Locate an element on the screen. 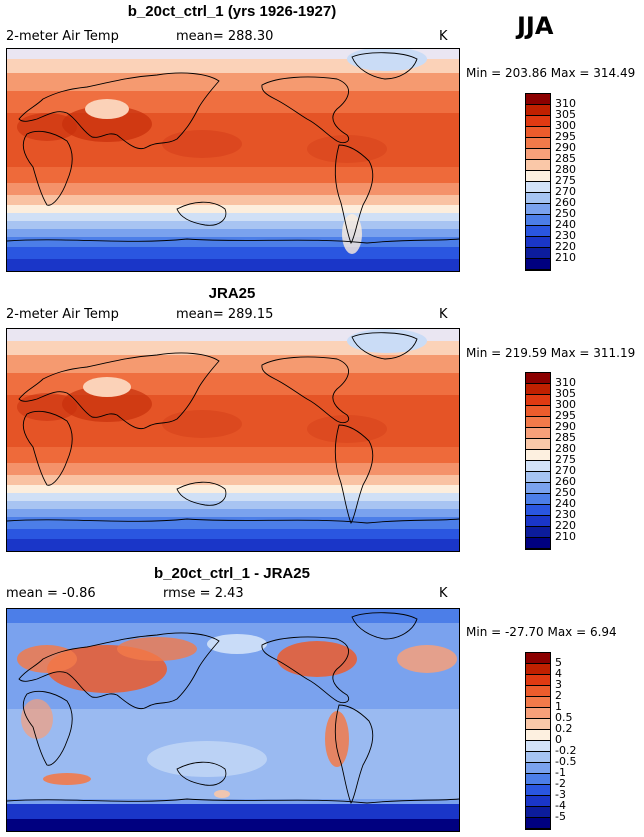 The height and width of the screenshot is (837, 644). colorbar-tick-label: -3 is located at coordinates (560, 794).